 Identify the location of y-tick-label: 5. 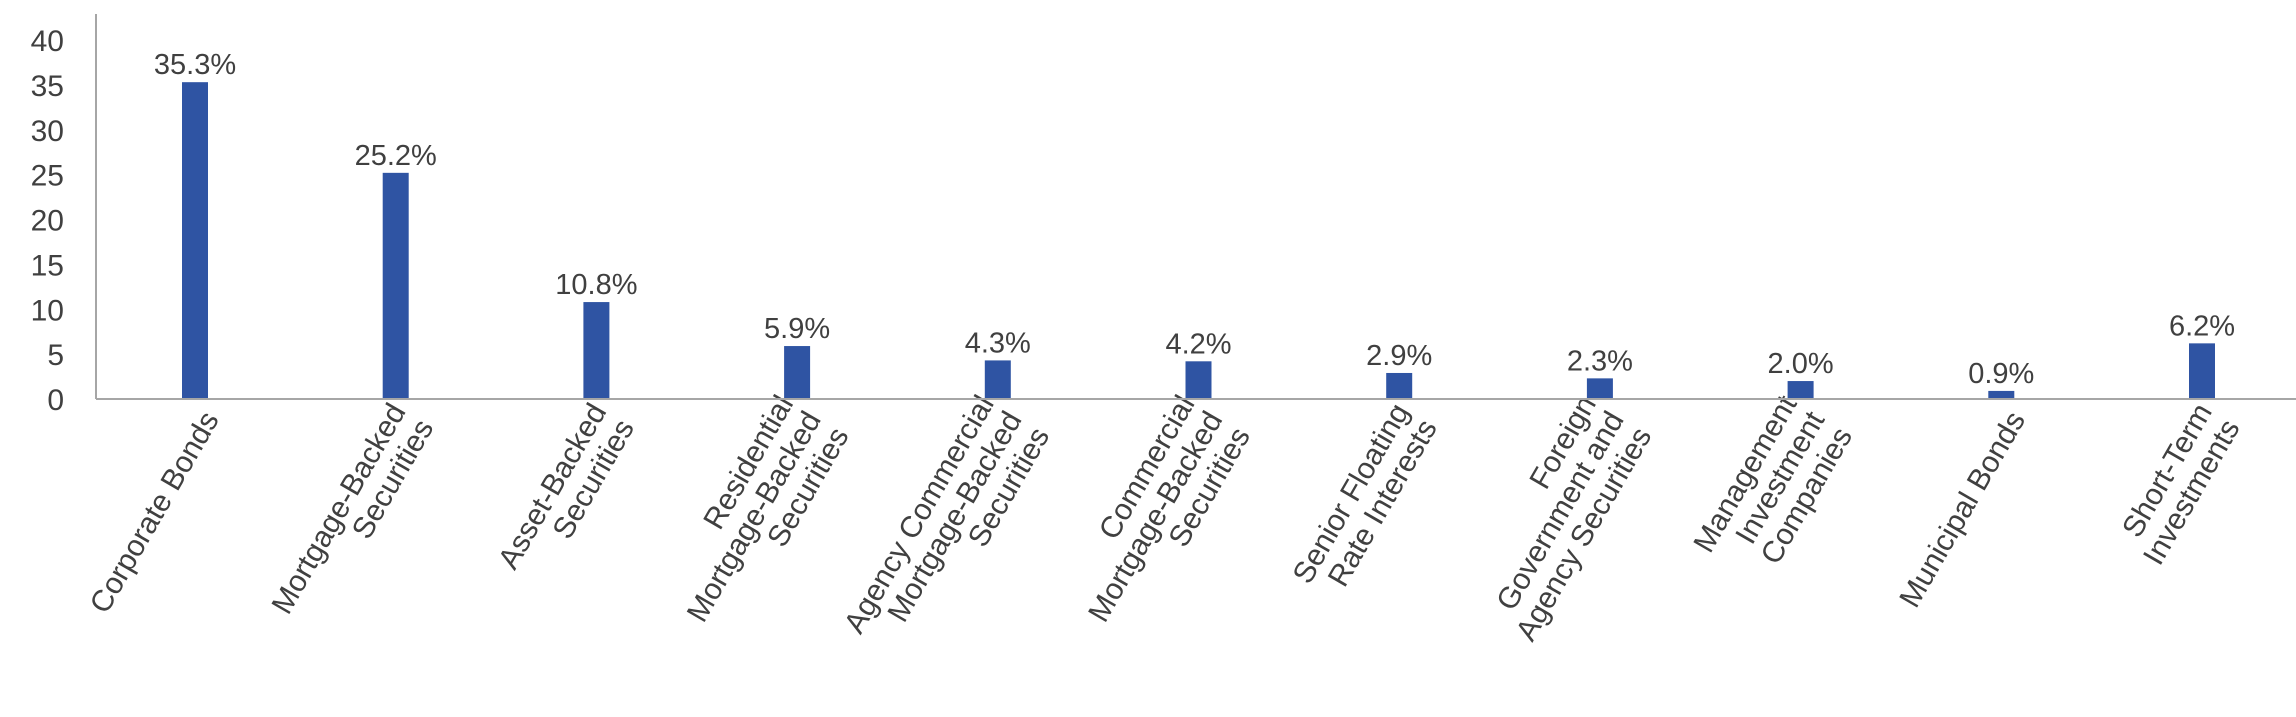
(55, 355).